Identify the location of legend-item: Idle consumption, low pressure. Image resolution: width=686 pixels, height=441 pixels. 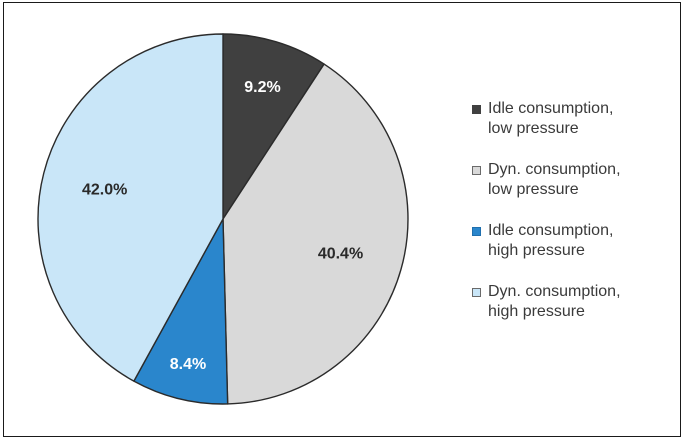
(572, 129).